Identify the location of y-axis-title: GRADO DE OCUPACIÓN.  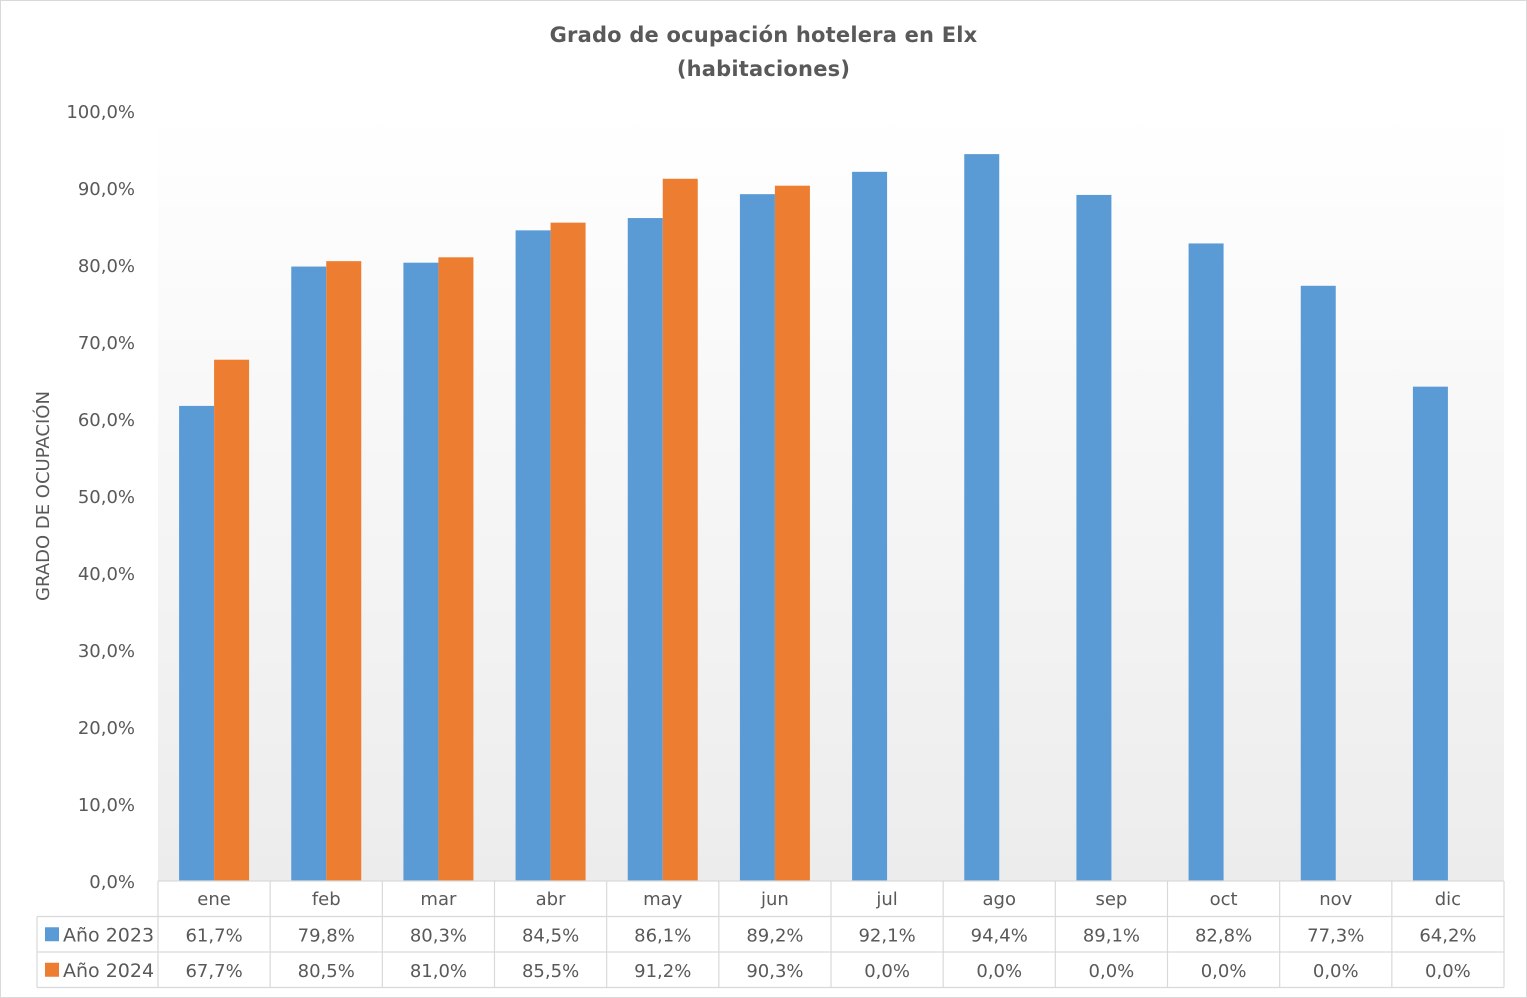
(43, 496).